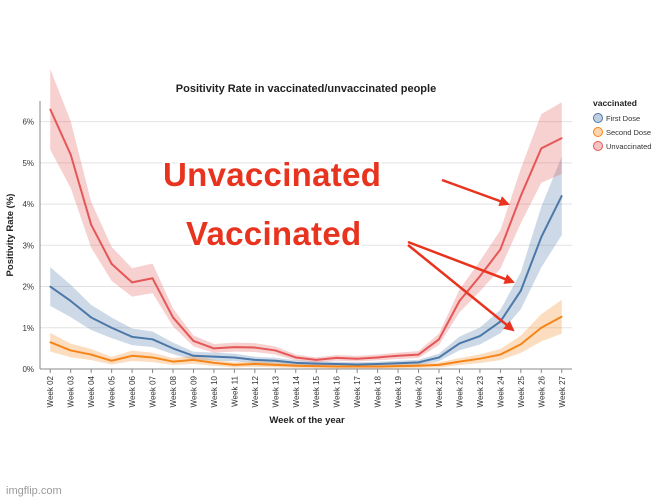  Describe the element at coordinates (275, 391) in the screenshot. I see `x-tick-label: Week 13` at that location.